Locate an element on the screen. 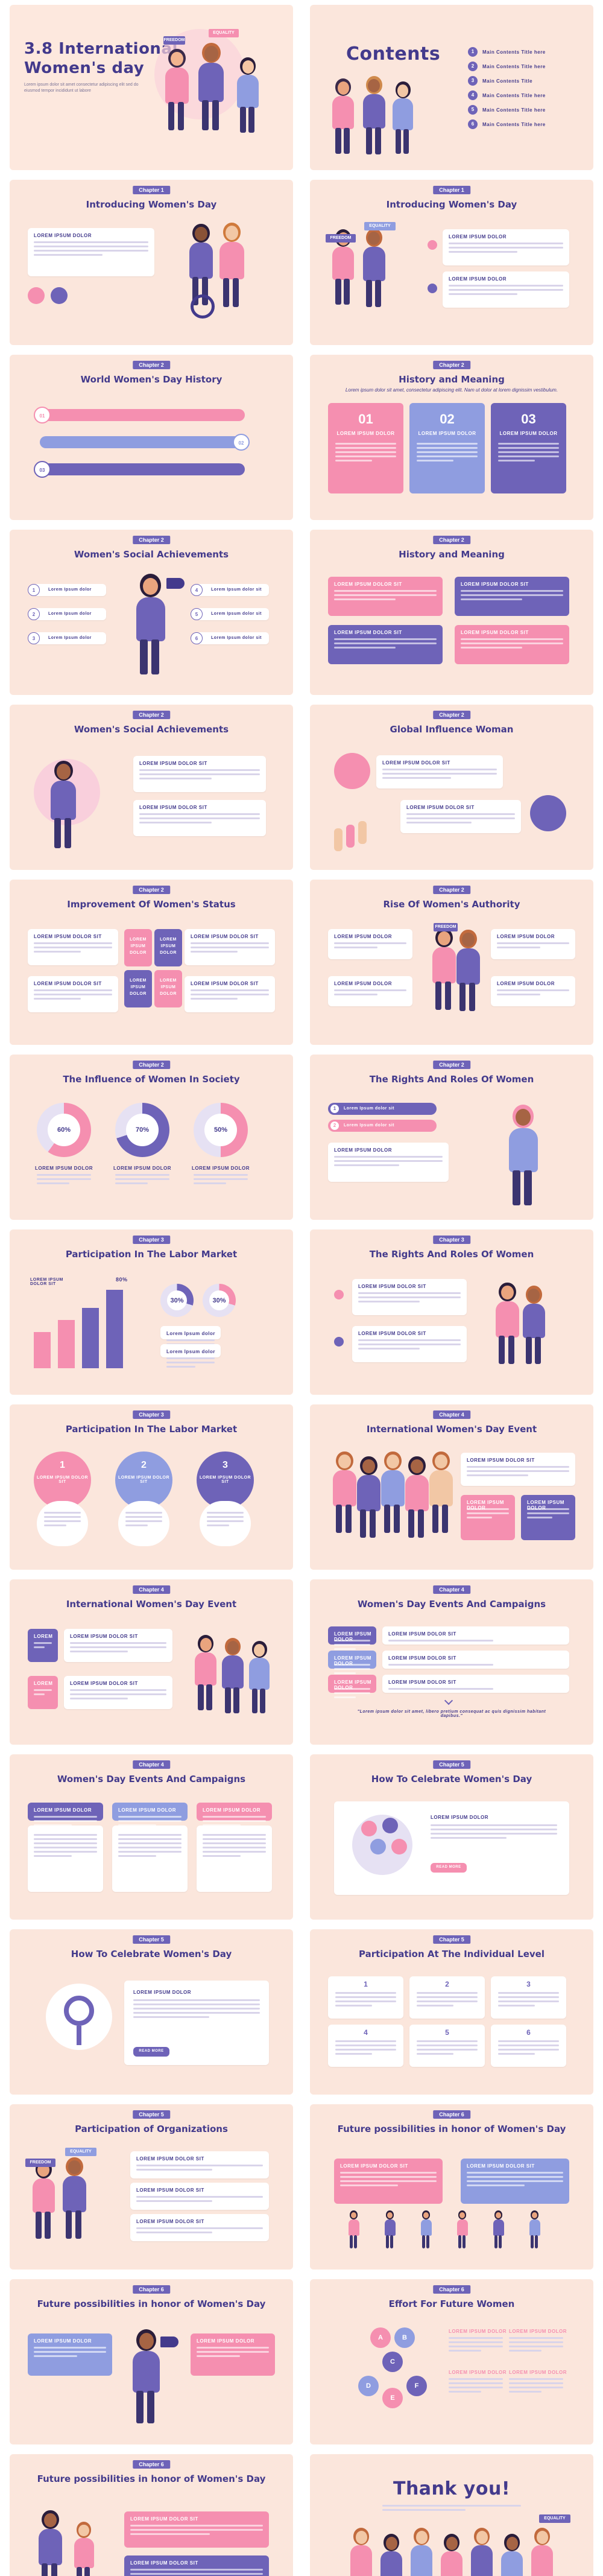  stat-circle: 3 LOREM IPSUM DOLOR SIT is located at coordinates (225, 1480).